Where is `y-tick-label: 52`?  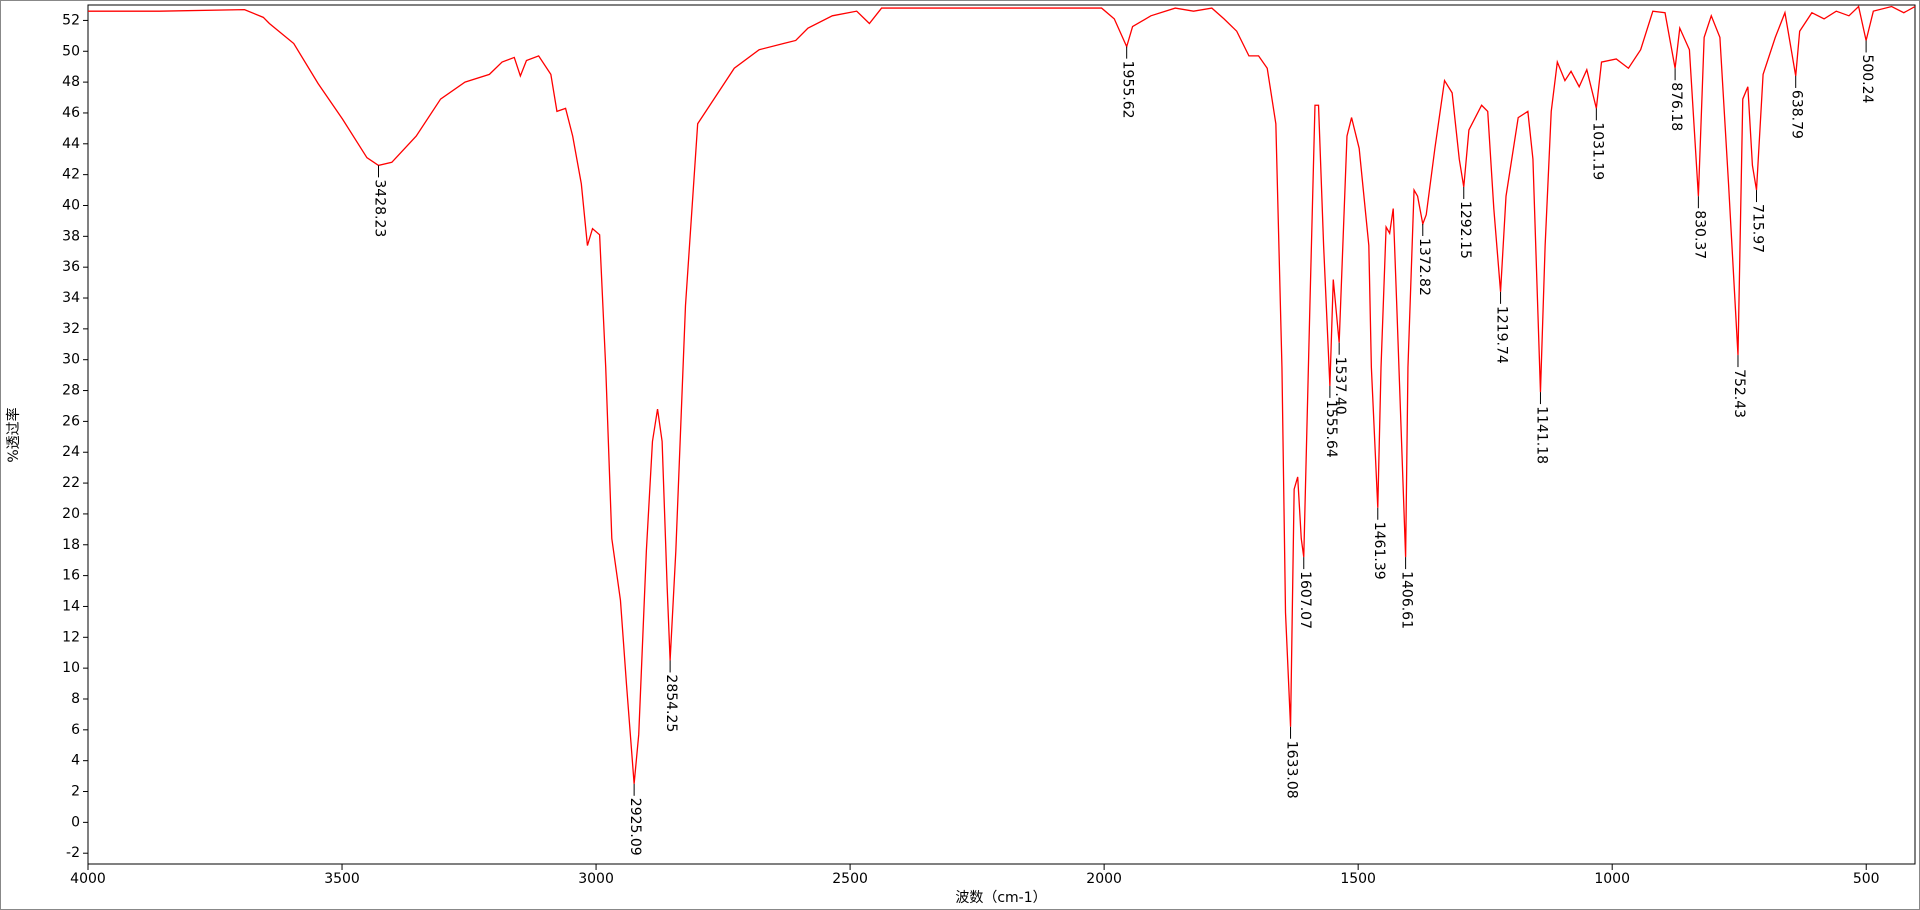 y-tick-label: 52 is located at coordinates (71, 20).